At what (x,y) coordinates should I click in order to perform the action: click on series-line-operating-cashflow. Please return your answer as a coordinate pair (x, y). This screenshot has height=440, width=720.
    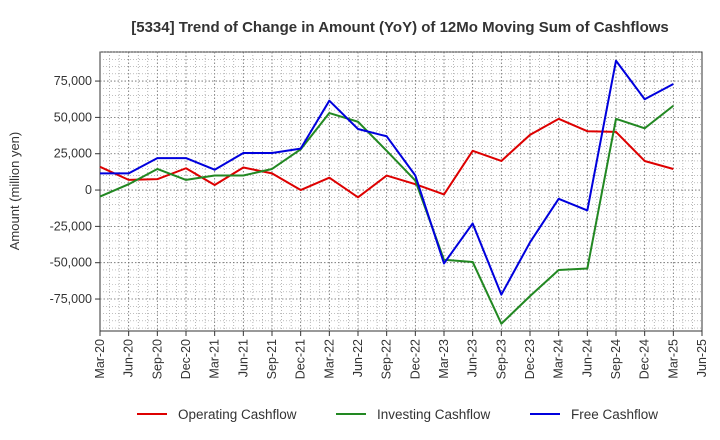
    Looking at the image, I should click on (386, 158).